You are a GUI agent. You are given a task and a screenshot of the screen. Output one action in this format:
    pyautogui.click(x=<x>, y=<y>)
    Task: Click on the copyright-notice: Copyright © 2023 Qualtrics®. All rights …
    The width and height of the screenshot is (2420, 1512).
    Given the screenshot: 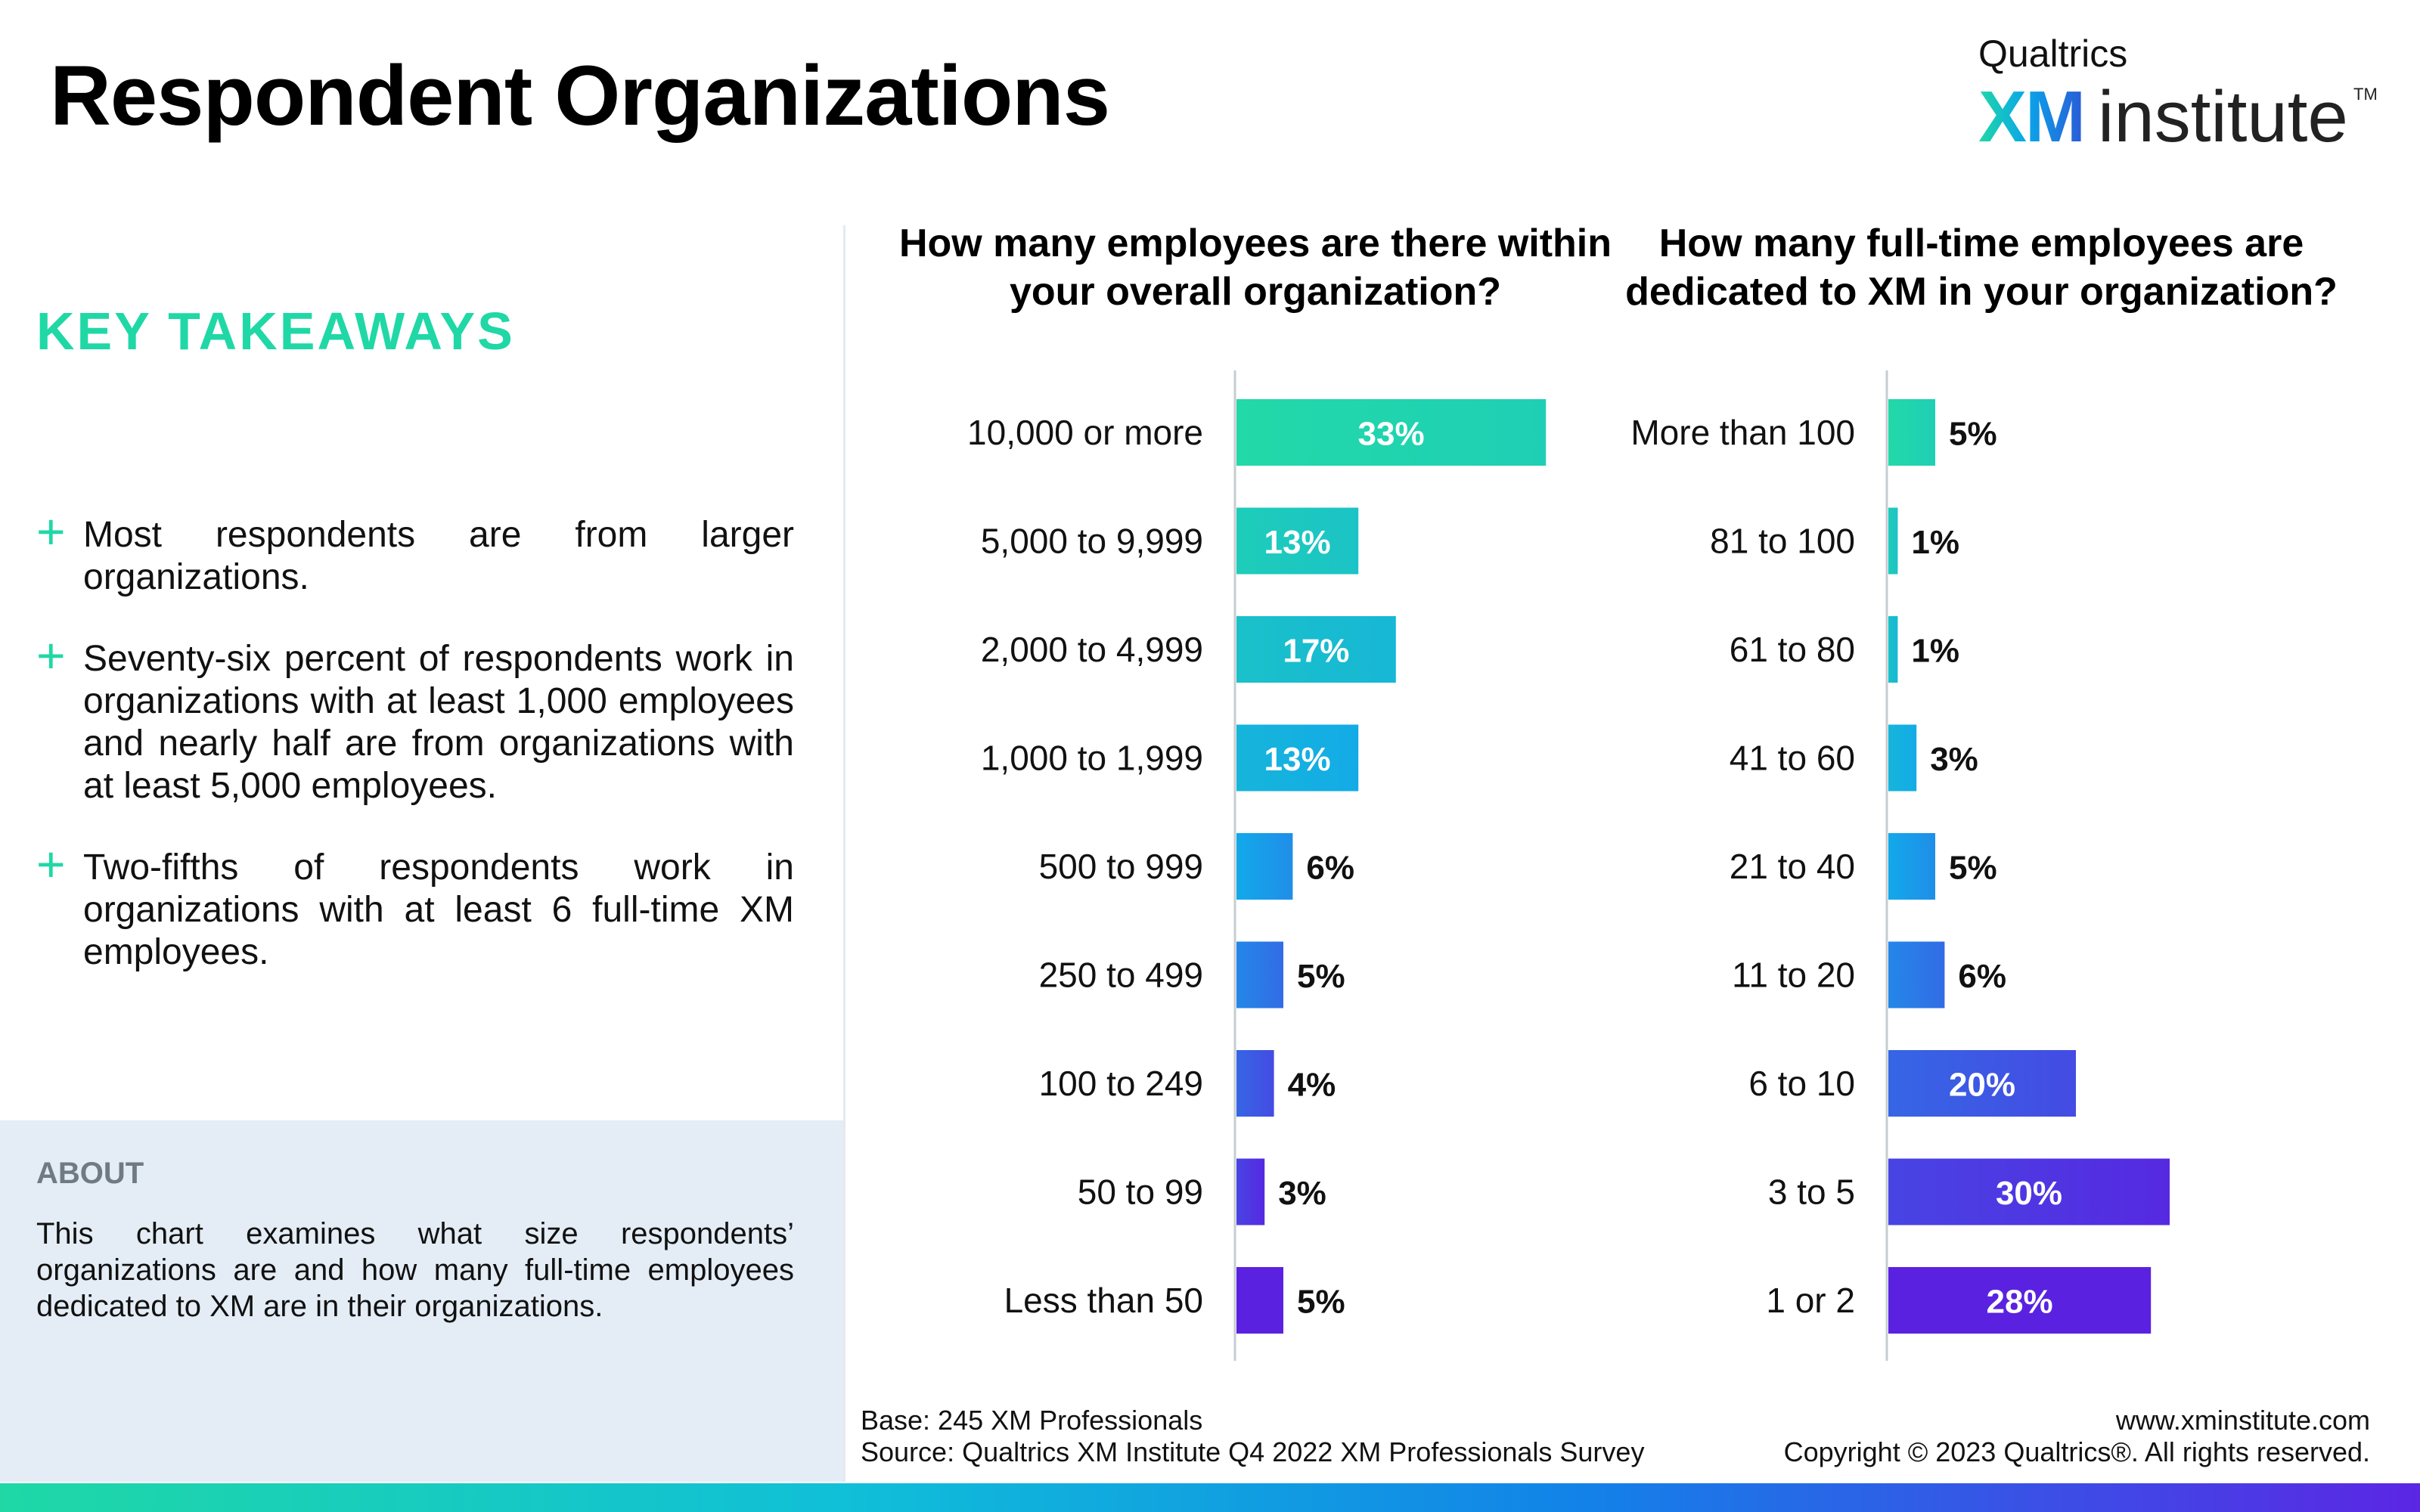 What is the action you would take?
    pyautogui.click(x=2076, y=1452)
    